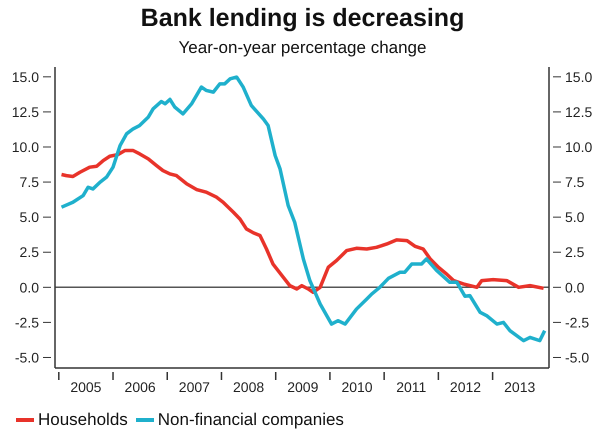 The image size is (605, 434). What do you see at coordinates (575, 287) in the screenshot?
I see `y2-tick-label: 0.0` at bounding box center [575, 287].